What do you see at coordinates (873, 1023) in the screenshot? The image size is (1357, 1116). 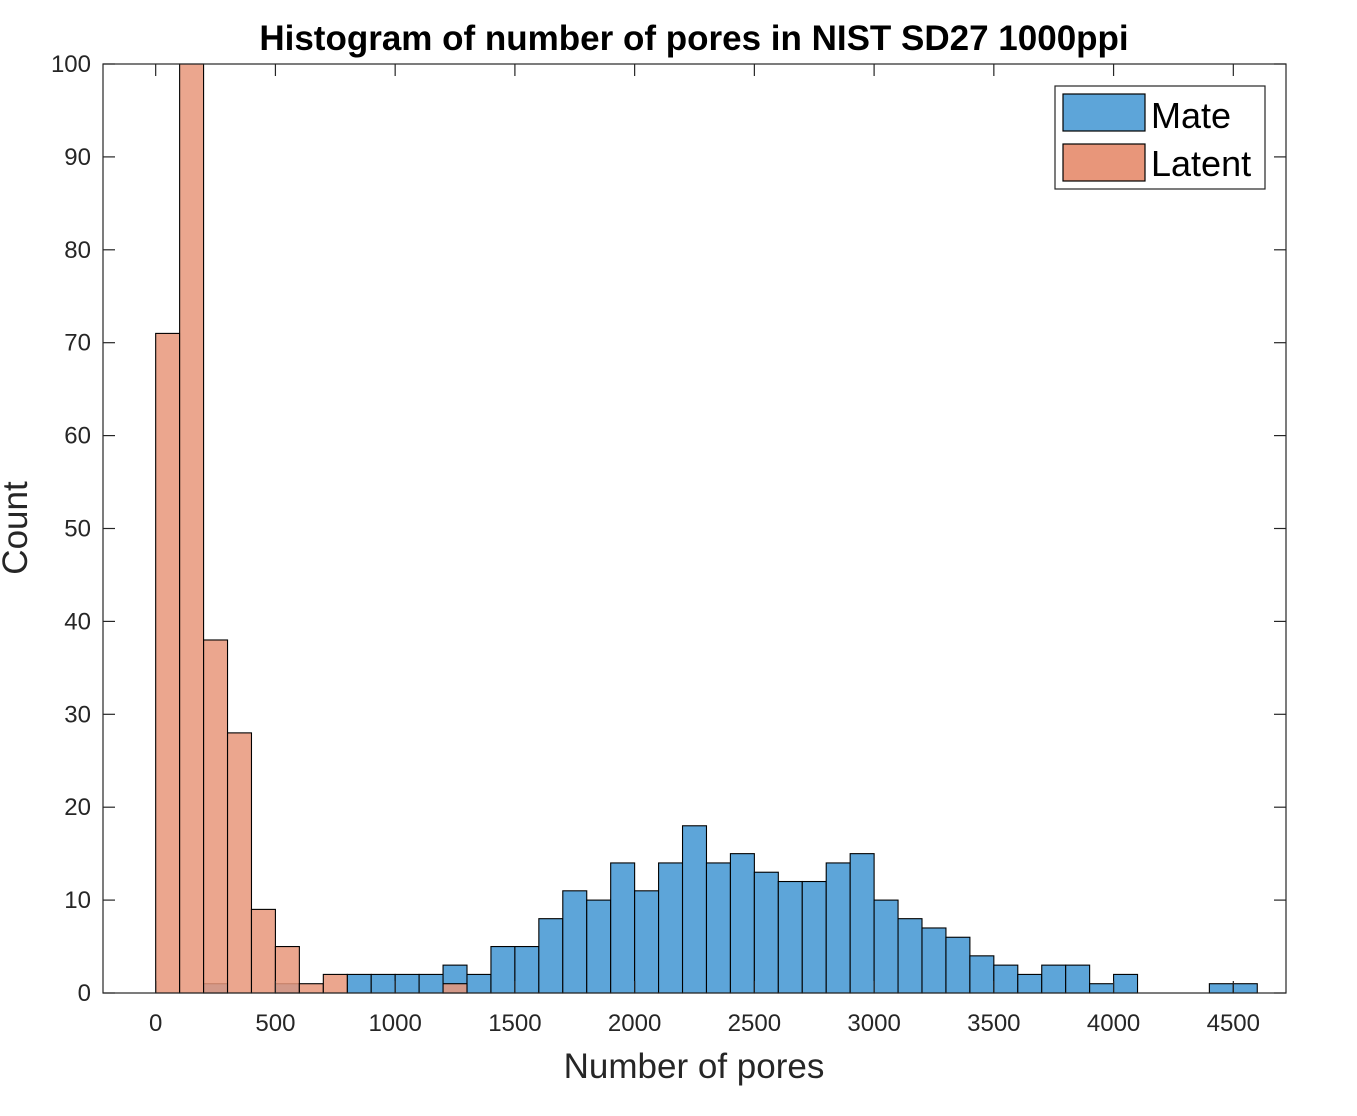 I see `x-tick-label: 3000` at bounding box center [873, 1023].